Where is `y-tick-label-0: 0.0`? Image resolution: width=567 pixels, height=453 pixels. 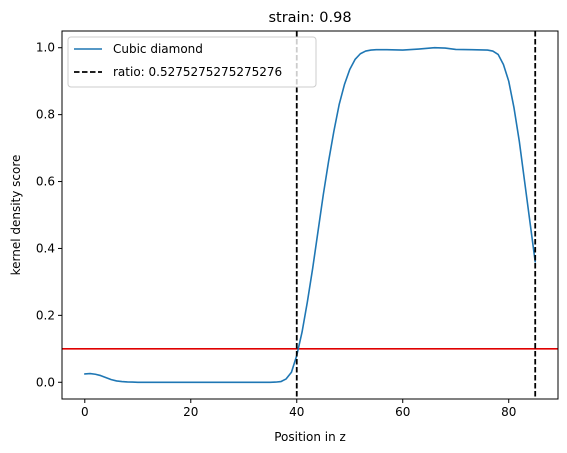
y-tick-label-0: 0.0 is located at coordinates (45, 382).